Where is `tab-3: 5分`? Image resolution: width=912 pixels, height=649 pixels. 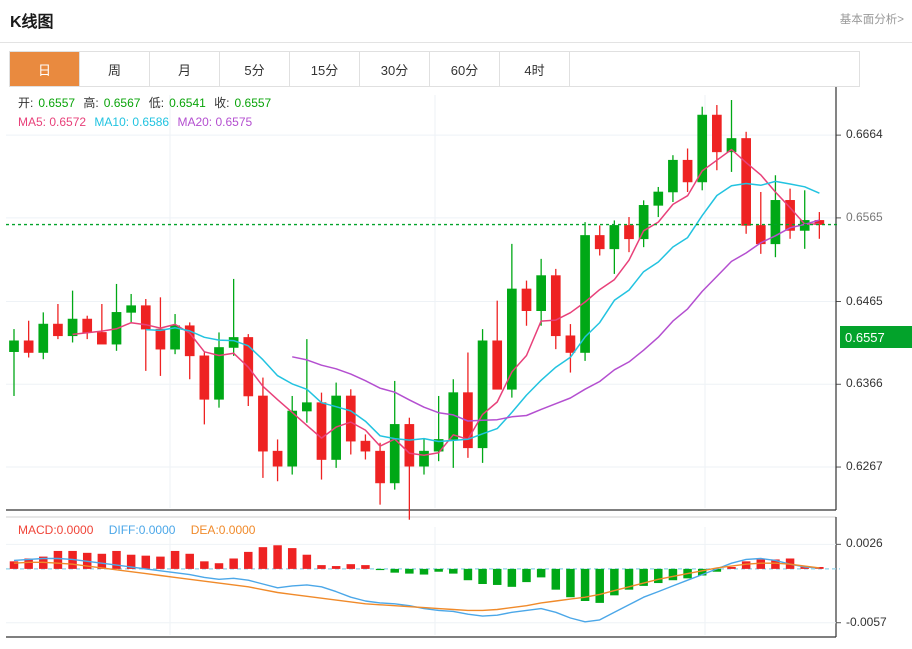 tab-3: 5分 is located at coordinates (255, 69).